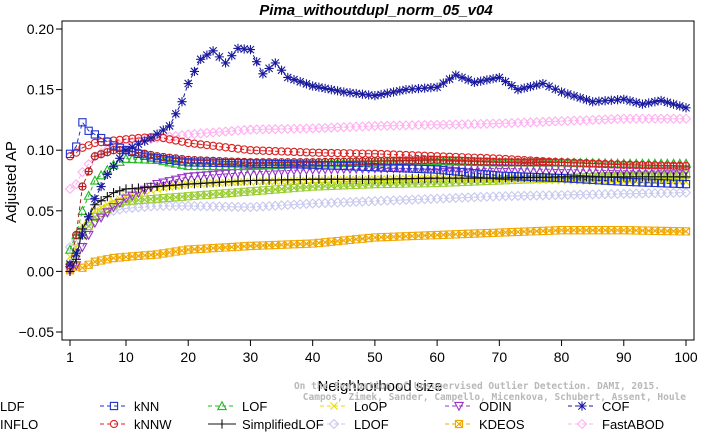  Describe the element at coordinates (40, 211) in the screenshot. I see `y-tick-label: 0.05` at that location.